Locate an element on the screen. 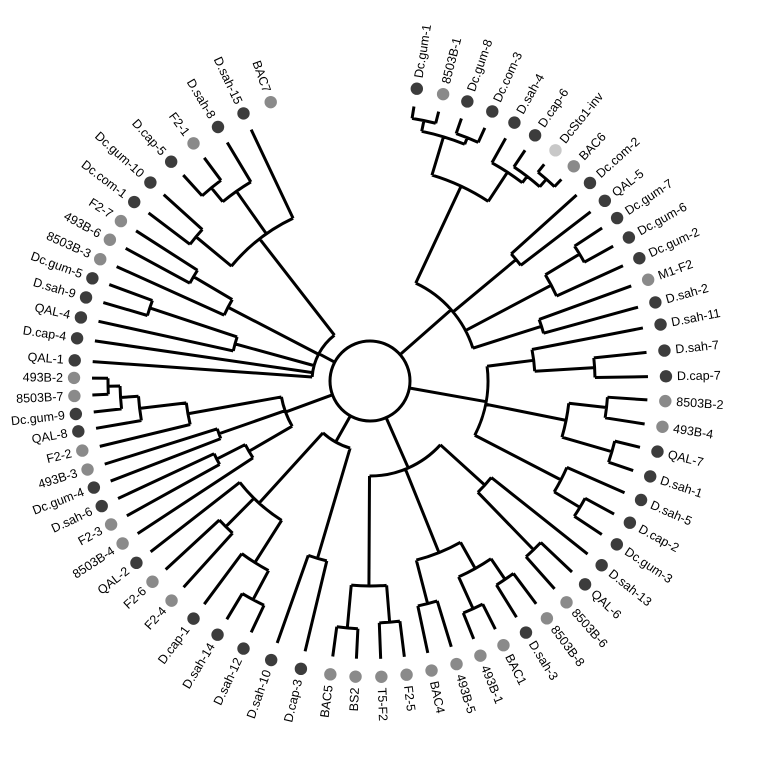 The image size is (777, 783). leaf-node: 493B-1 is located at coordinates (490, 677).